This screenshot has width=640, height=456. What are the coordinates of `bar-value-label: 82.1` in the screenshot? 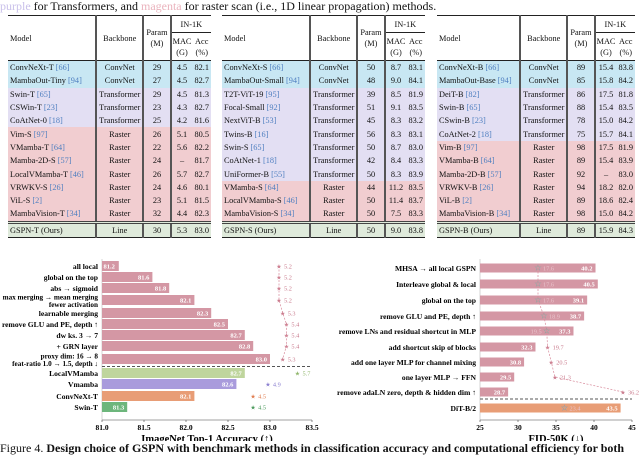 It's located at (185, 397).